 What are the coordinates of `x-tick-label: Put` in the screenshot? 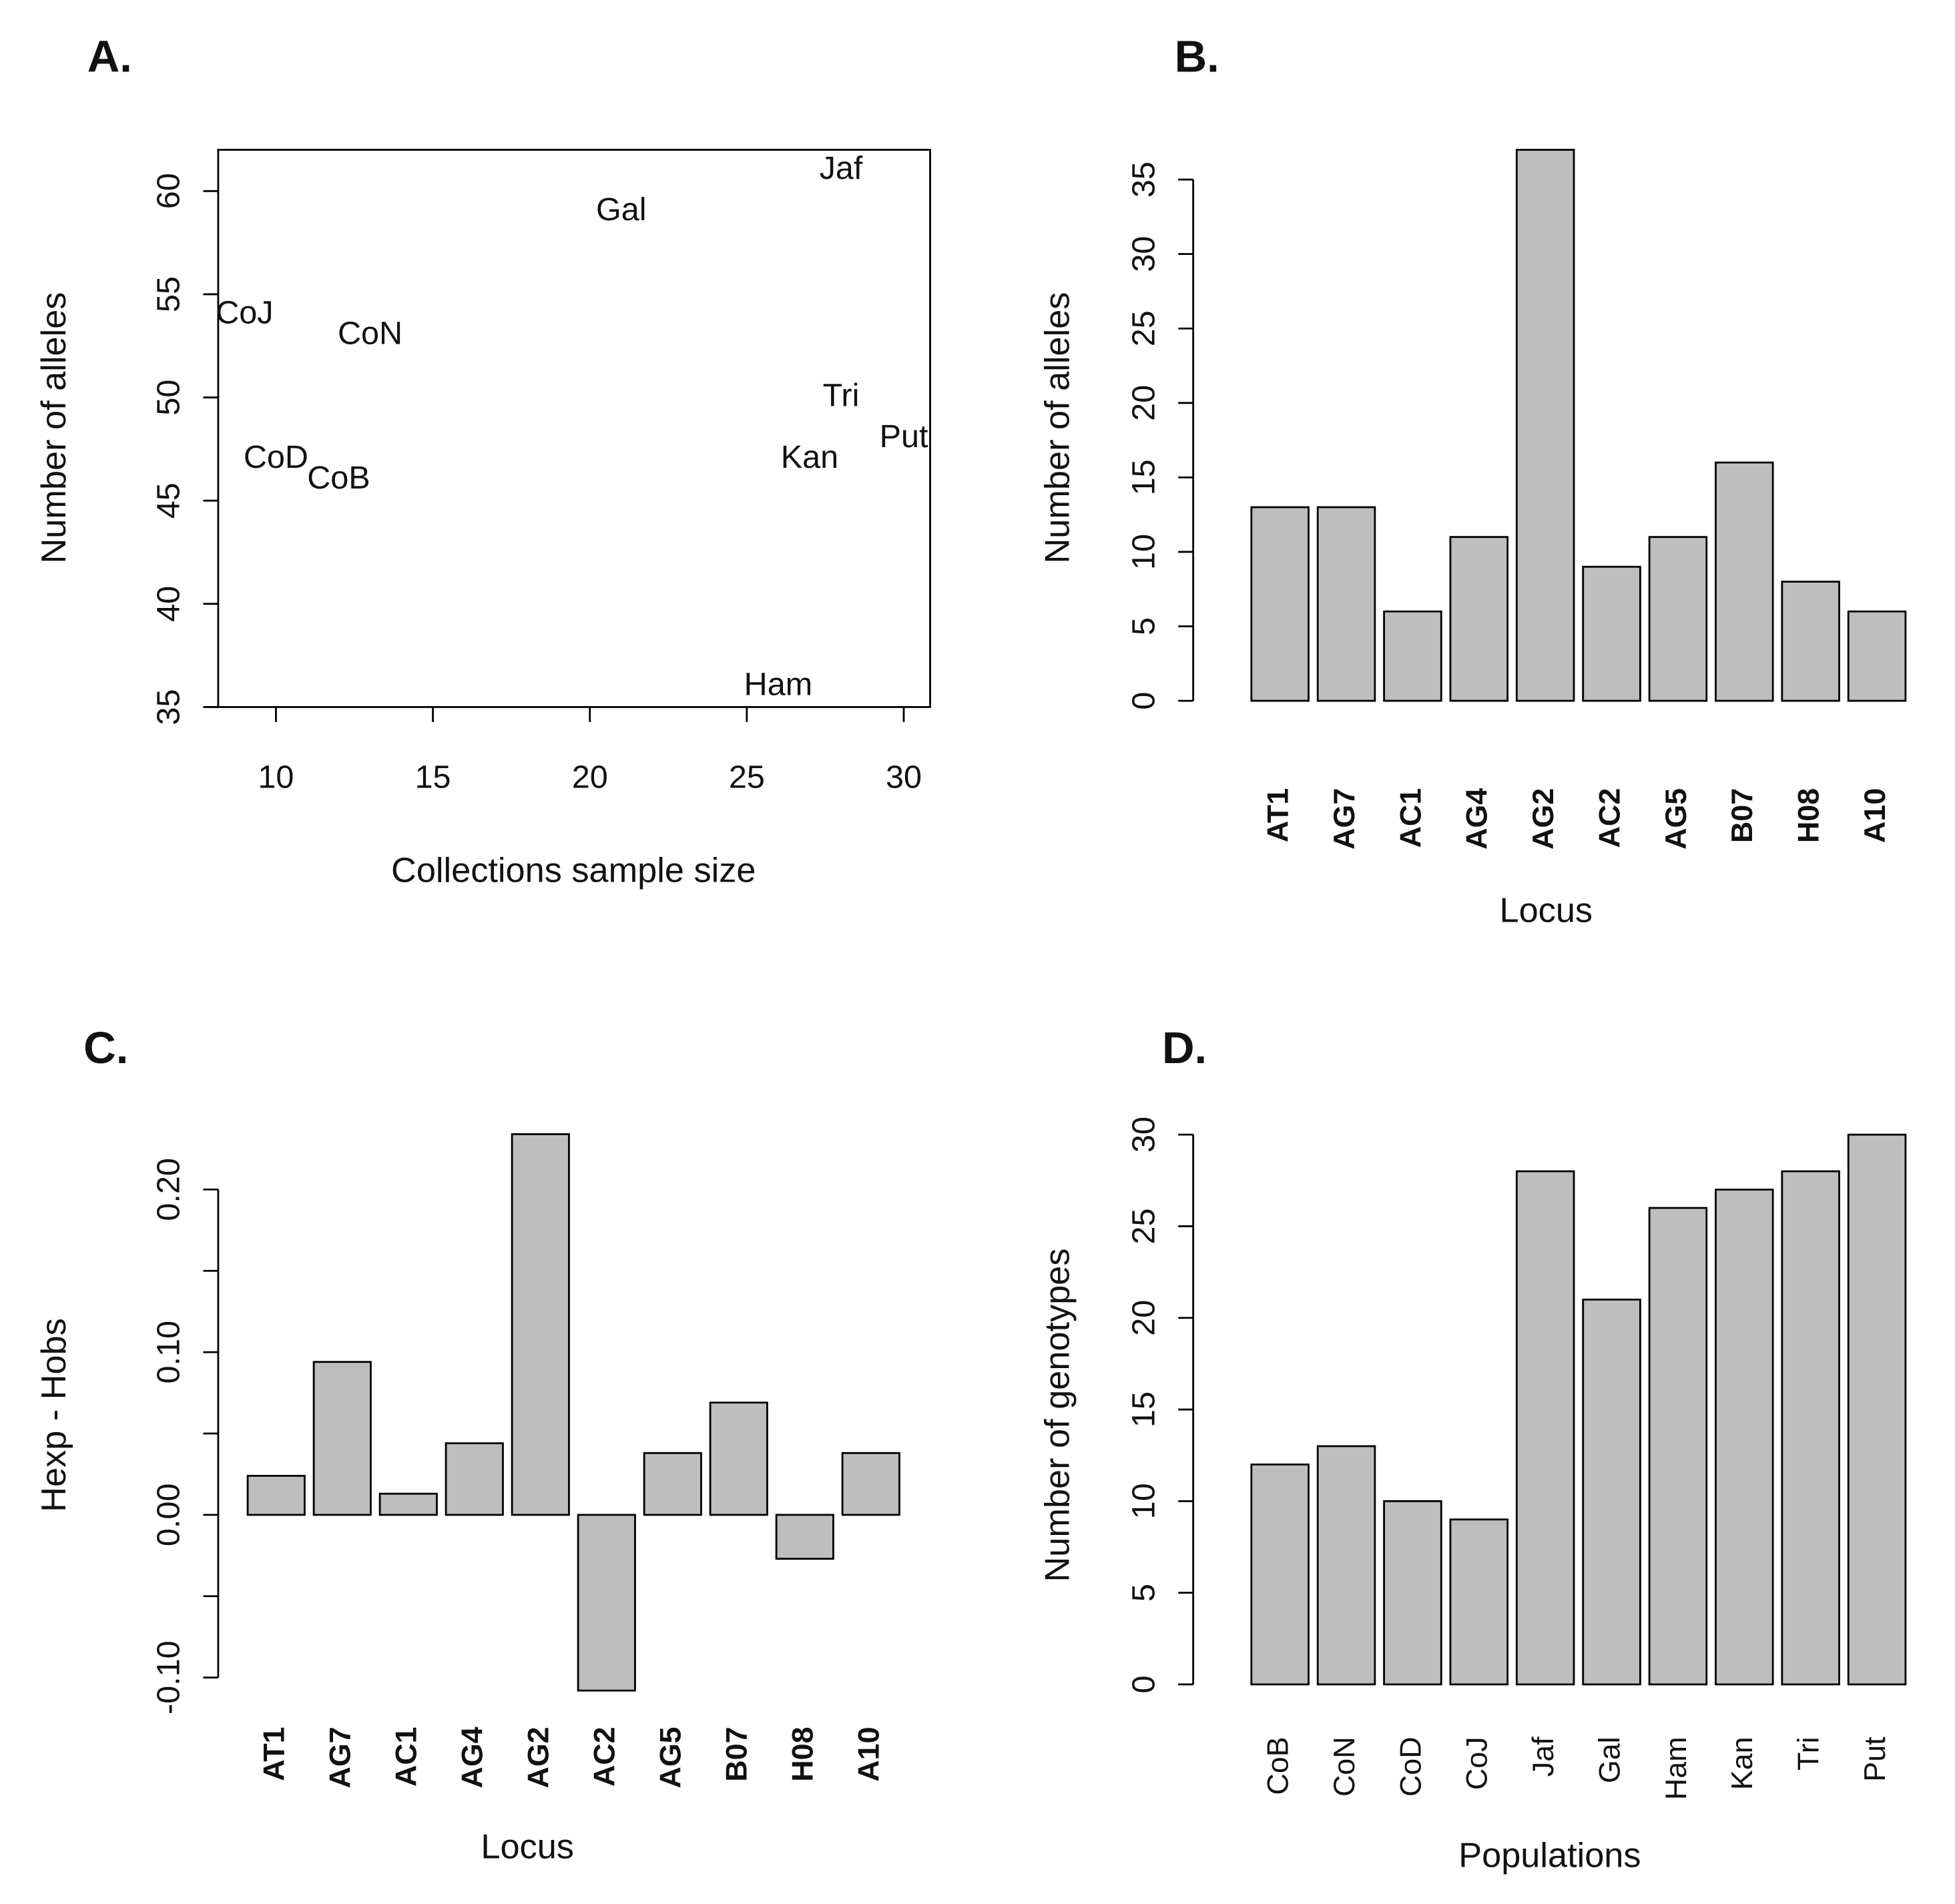 It's located at (1875, 1759).